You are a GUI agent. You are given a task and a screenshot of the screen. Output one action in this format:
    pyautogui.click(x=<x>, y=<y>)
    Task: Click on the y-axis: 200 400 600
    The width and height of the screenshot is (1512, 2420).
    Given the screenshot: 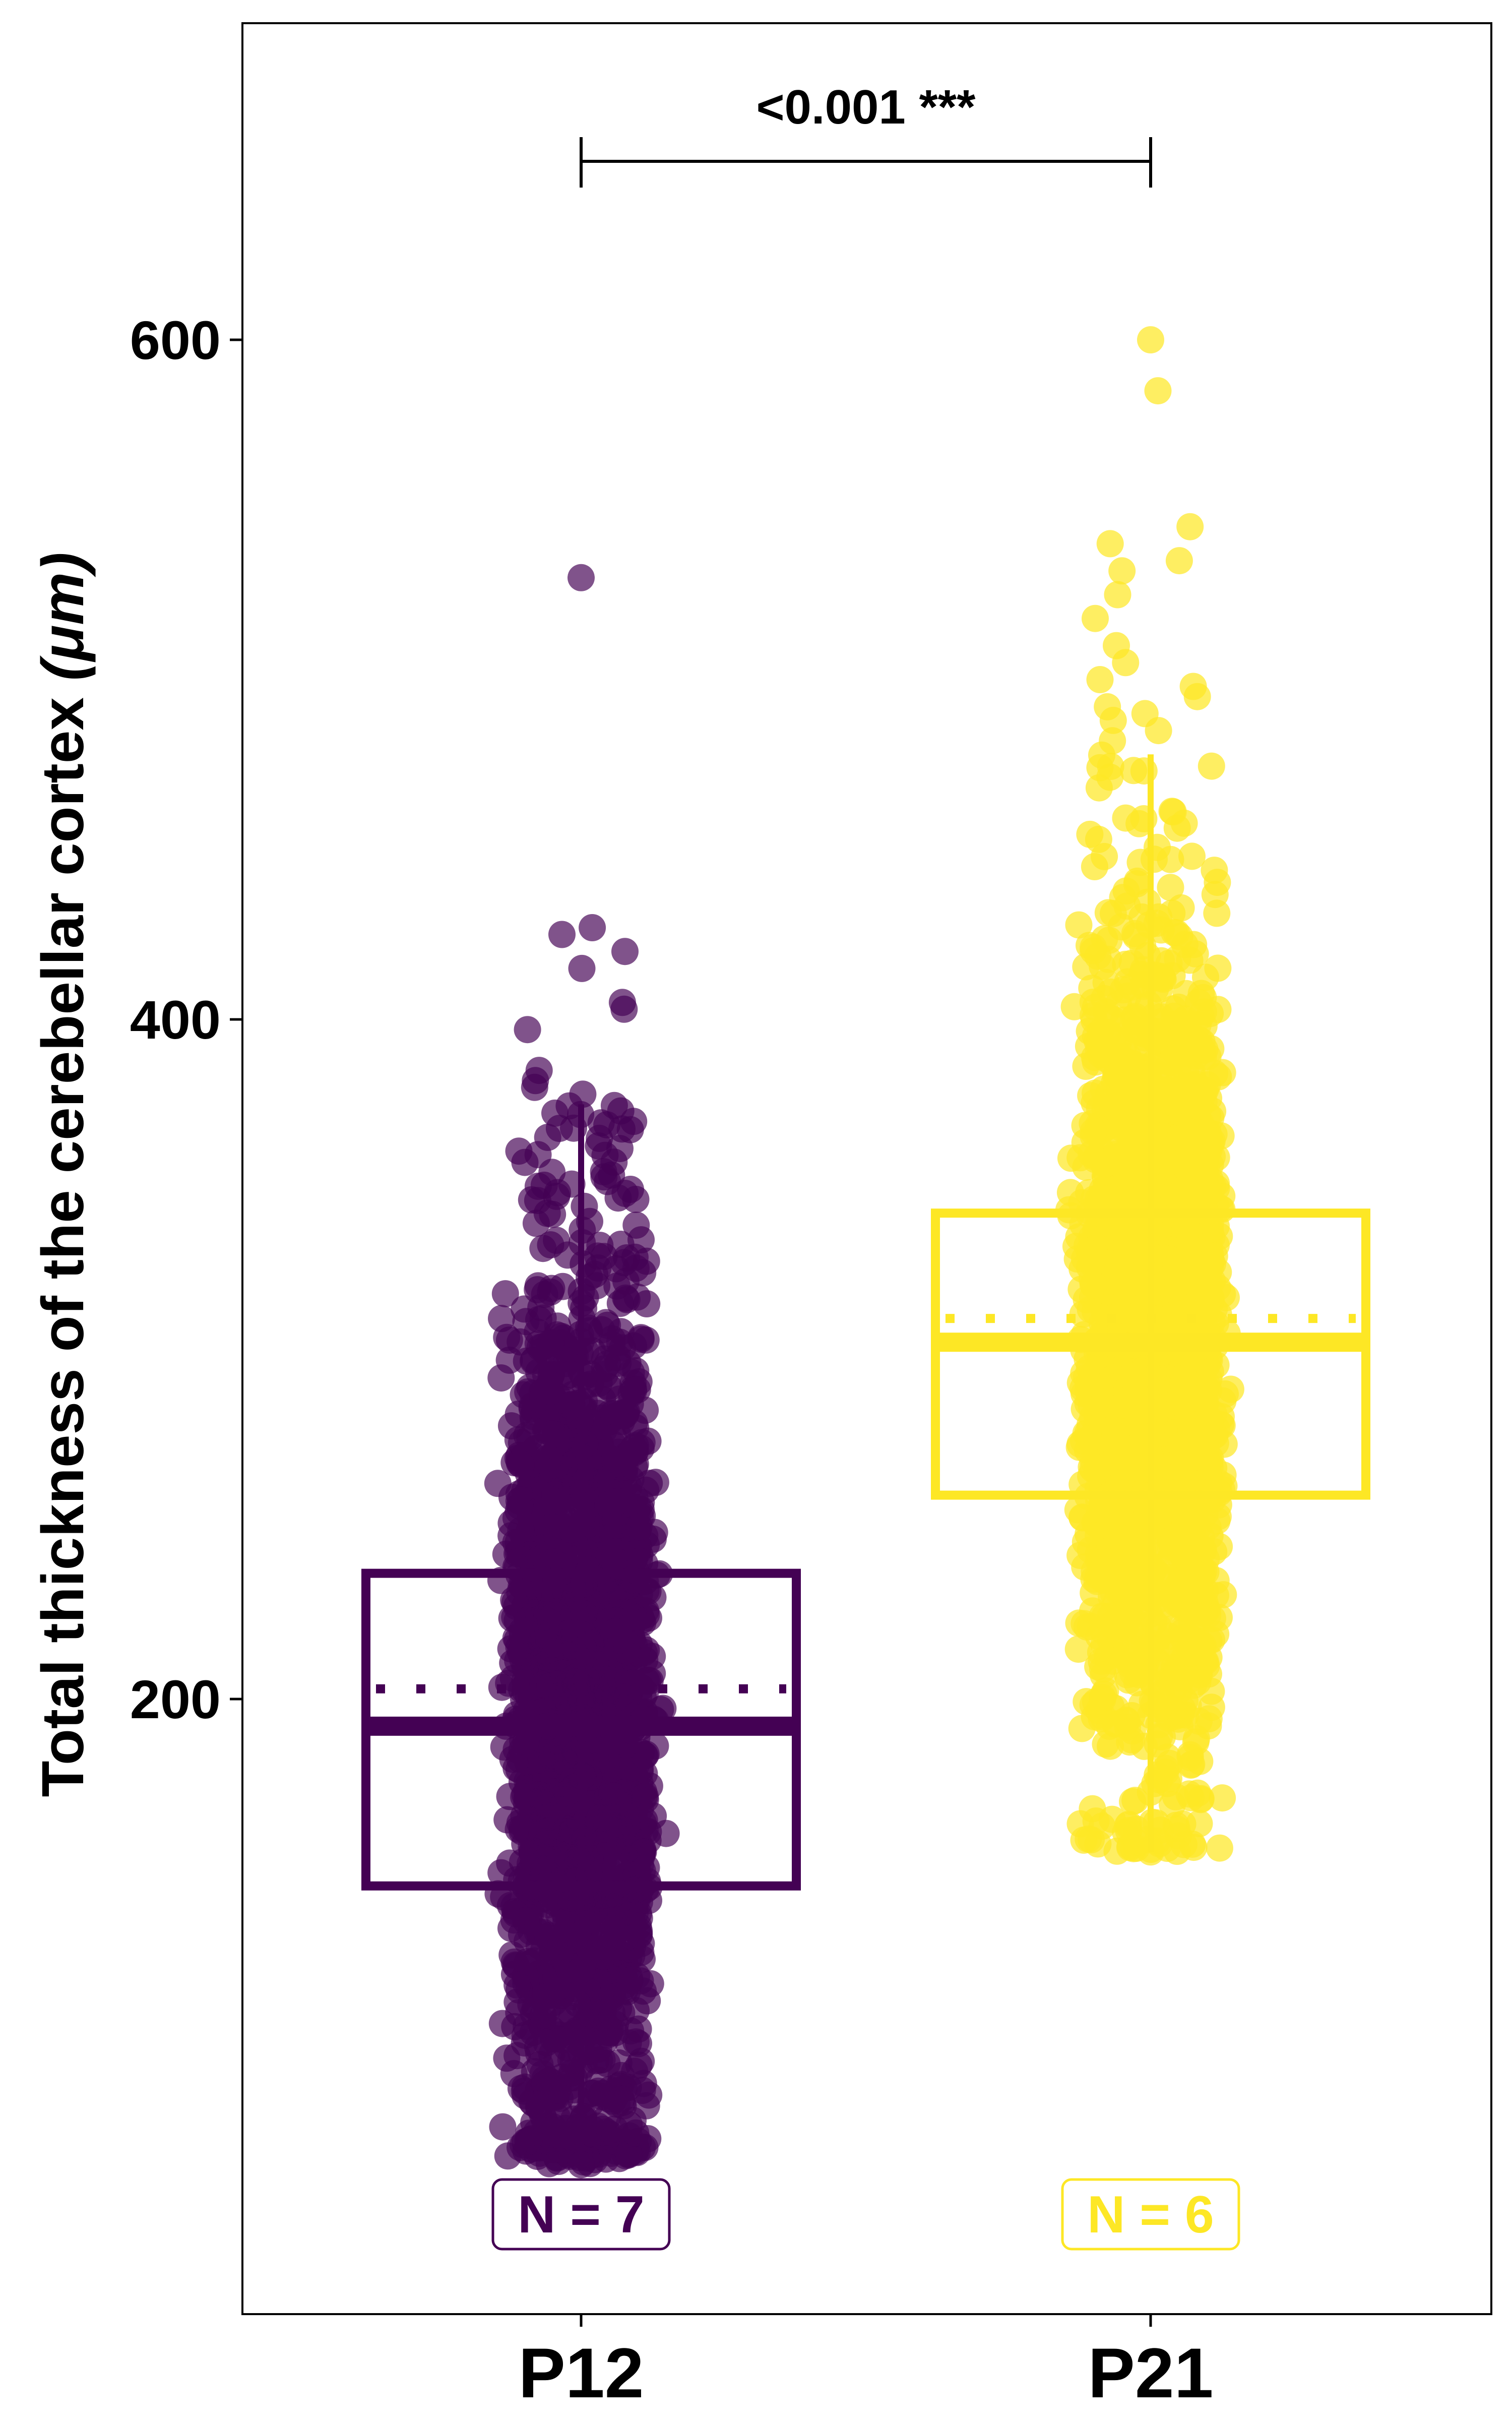 What is the action you would take?
    pyautogui.click(x=186, y=1020)
    